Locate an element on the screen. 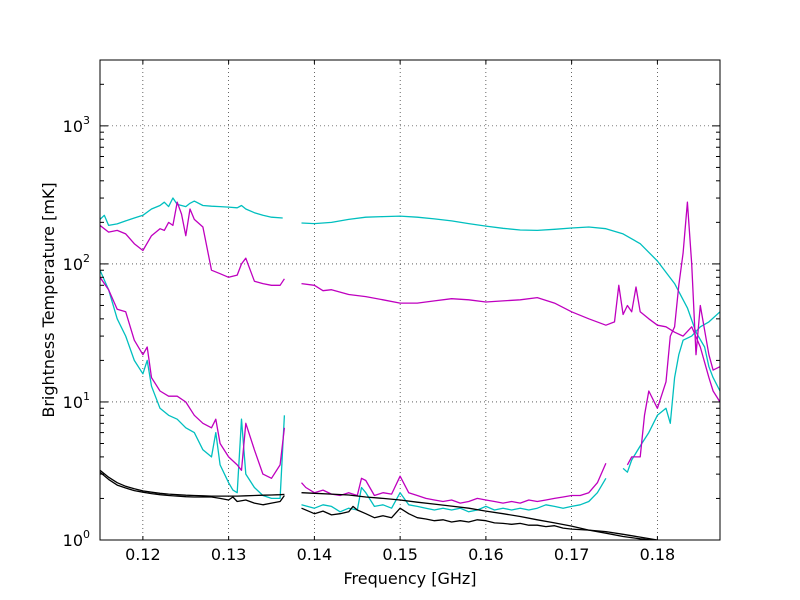  y-axis-label: Brightness Temperature [mK] is located at coordinates (48, 299).